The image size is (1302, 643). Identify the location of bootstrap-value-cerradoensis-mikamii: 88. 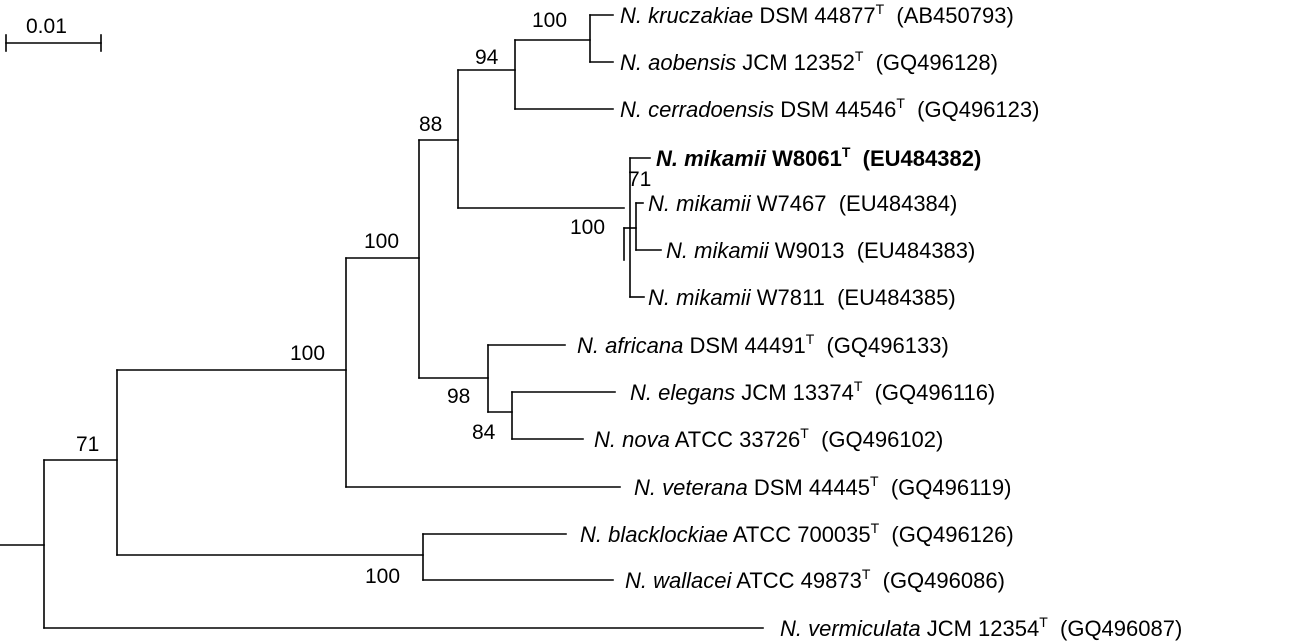
(430, 124).